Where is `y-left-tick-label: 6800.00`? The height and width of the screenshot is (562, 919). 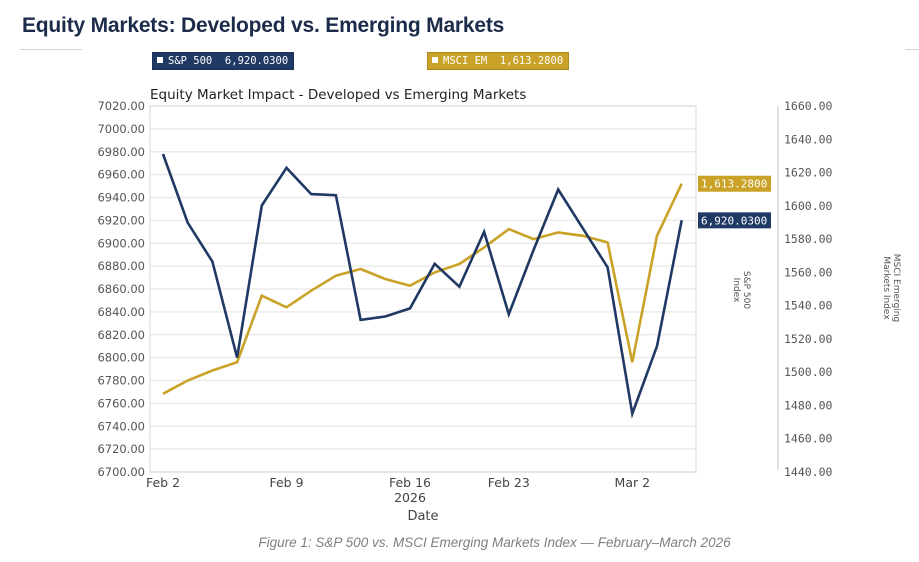
y-left-tick-label: 6800.00 is located at coordinates (121, 358).